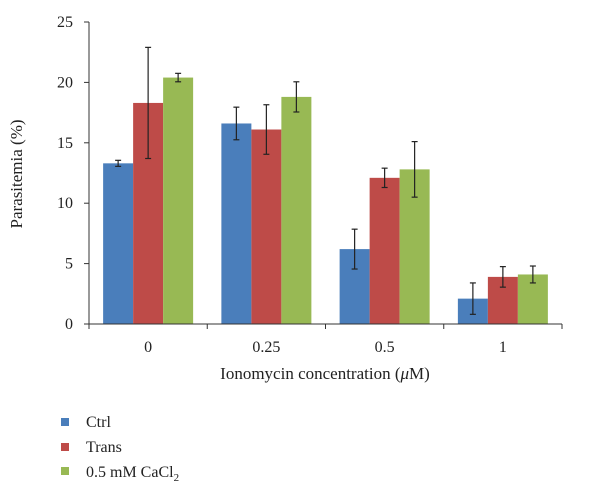  I want to click on x-axis-title-post: M), so click(419, 373).